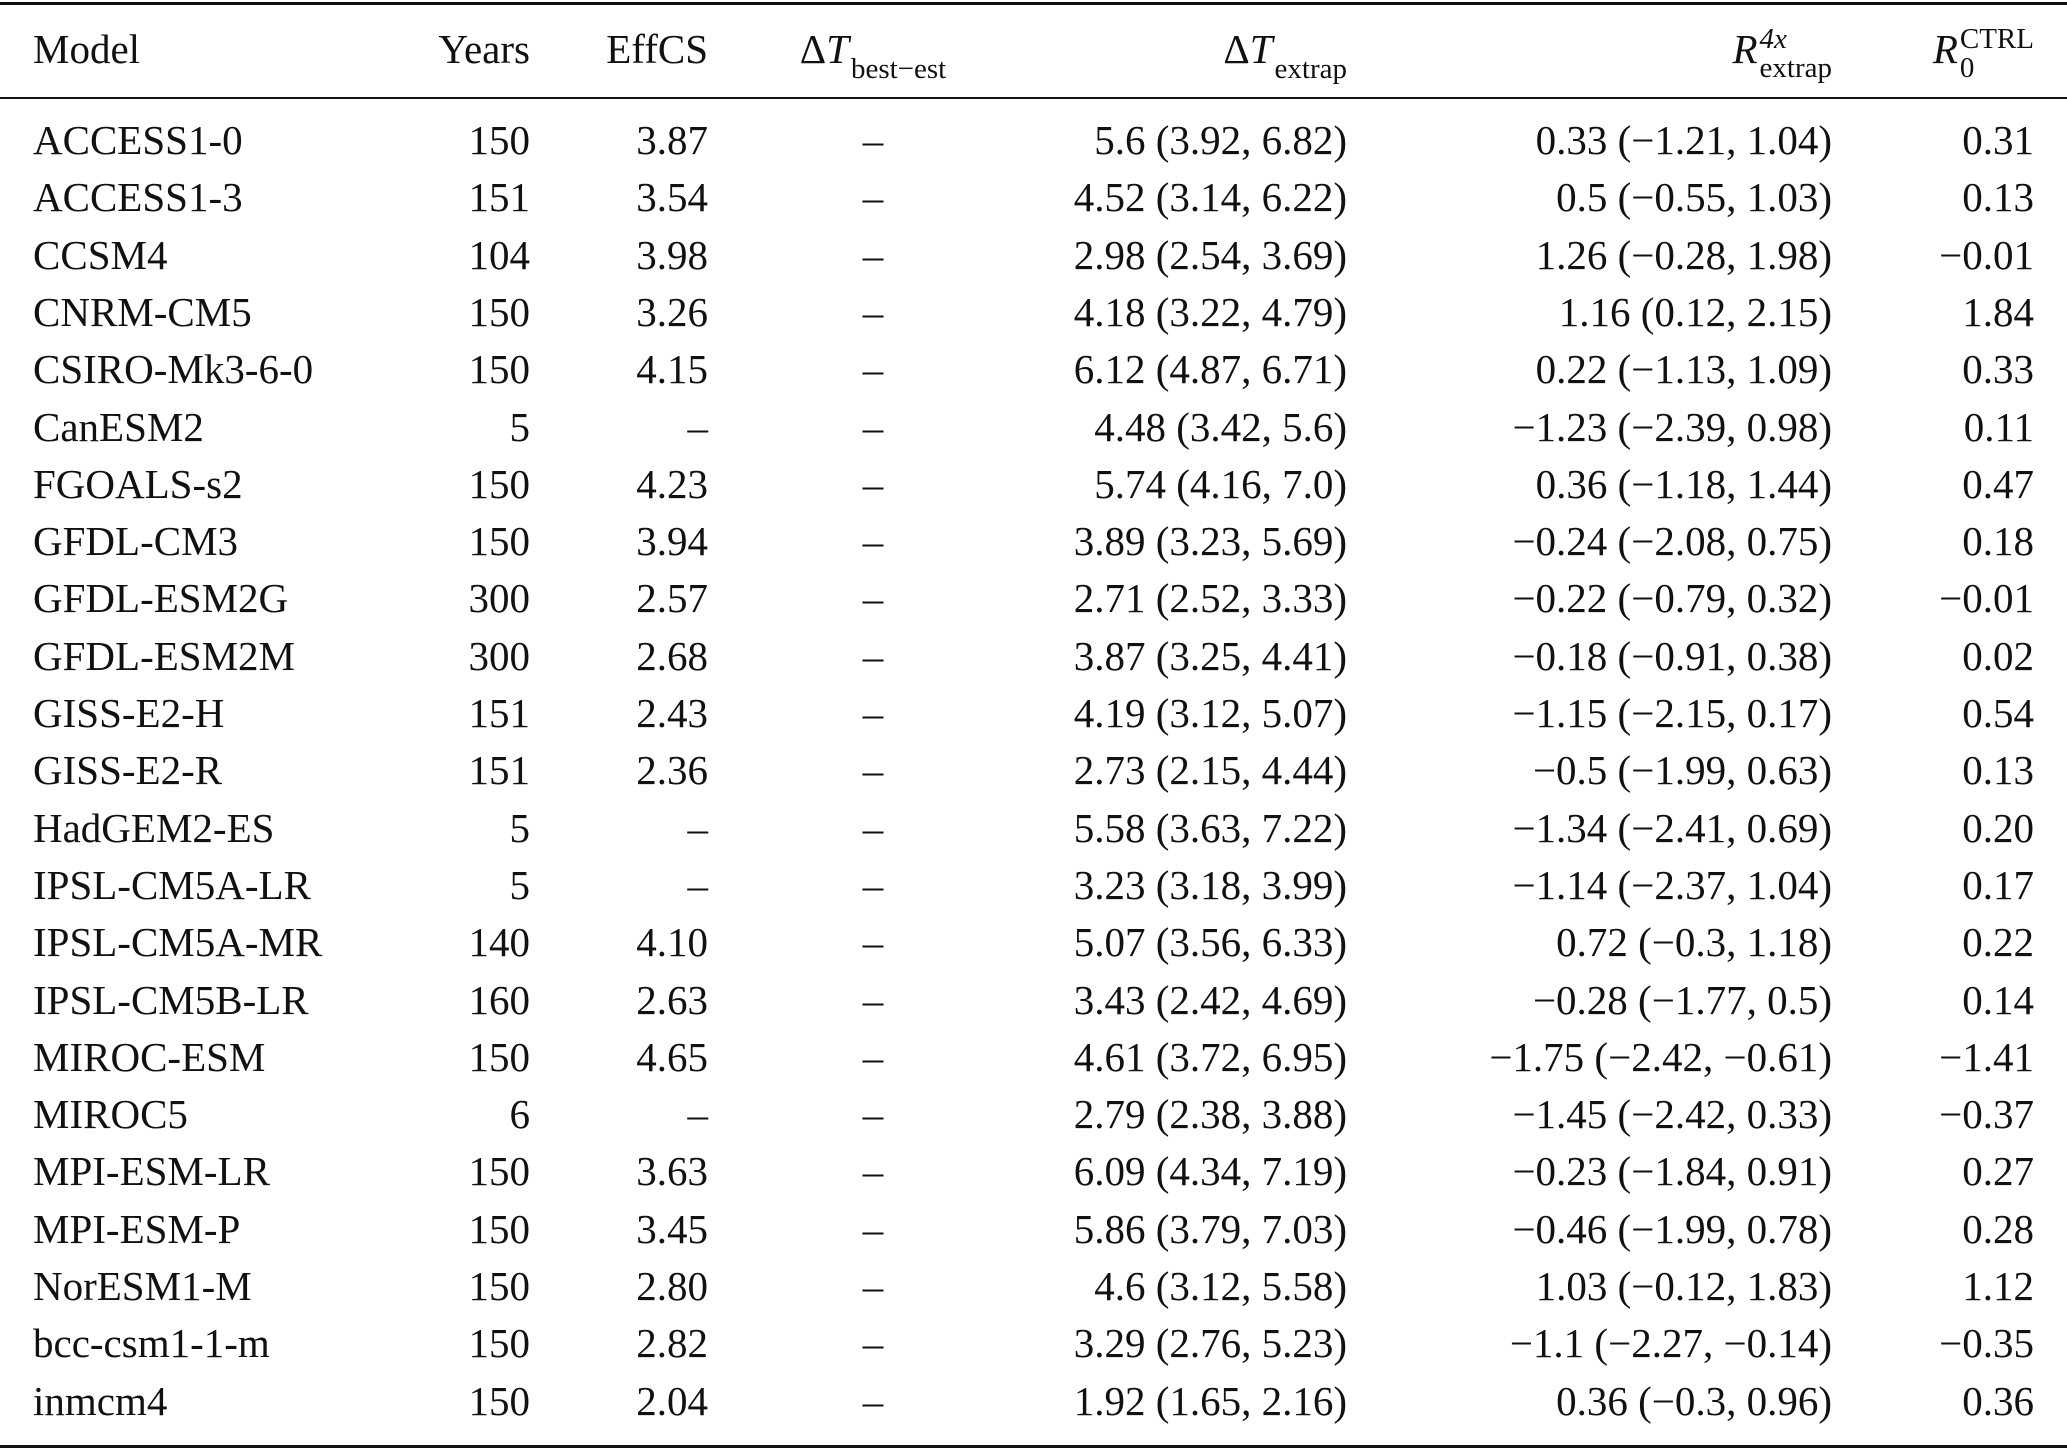 The width and height of the screenshot is (2067, 1451). What do you see at coordinates (520, 1114) in the screenshot?
I see `table-cell: 6` at bounding box center [520, 1114].